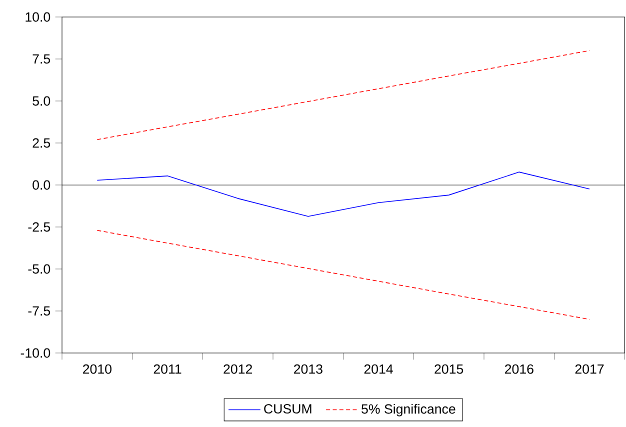  What do you see at coordinates (238, 369) in the screenshot?
I see `x-tick-label: 2012` at bounding box center [238, 369].